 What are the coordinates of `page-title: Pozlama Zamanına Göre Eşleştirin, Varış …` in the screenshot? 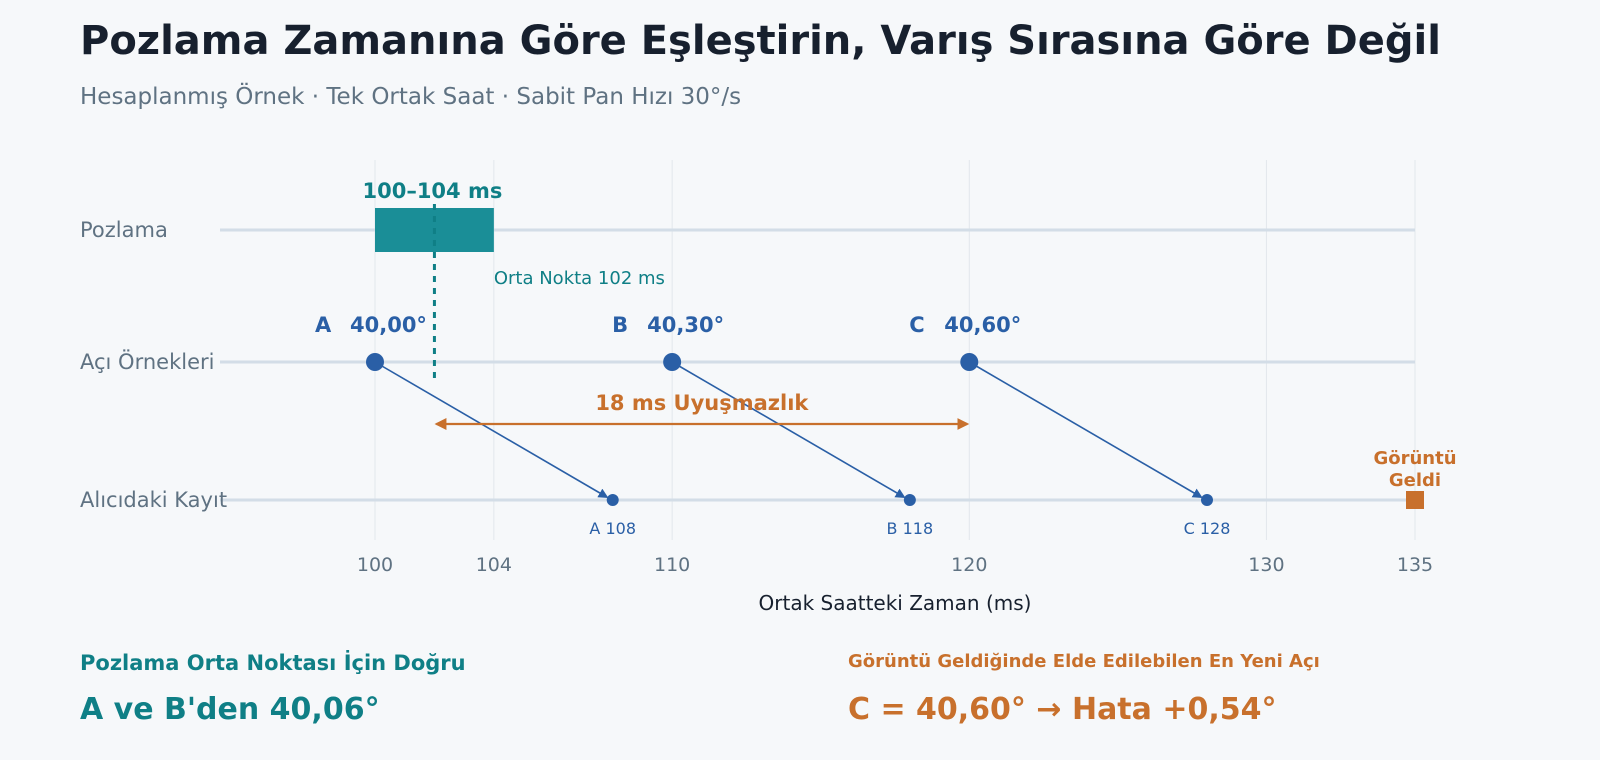 It's located at (760, 41).